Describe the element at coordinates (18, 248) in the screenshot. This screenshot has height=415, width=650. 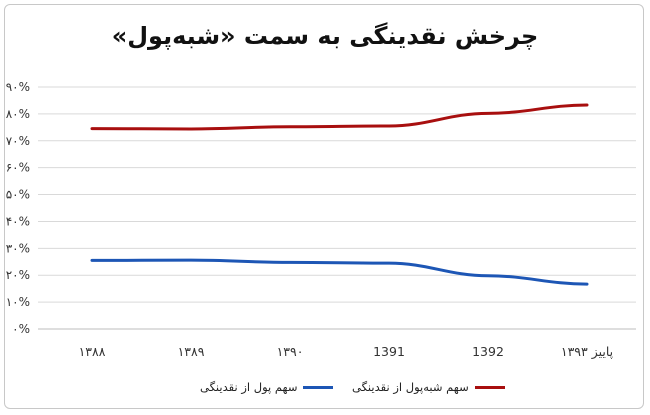
I see `y-tick-label-3: ۳۰%` at that location.